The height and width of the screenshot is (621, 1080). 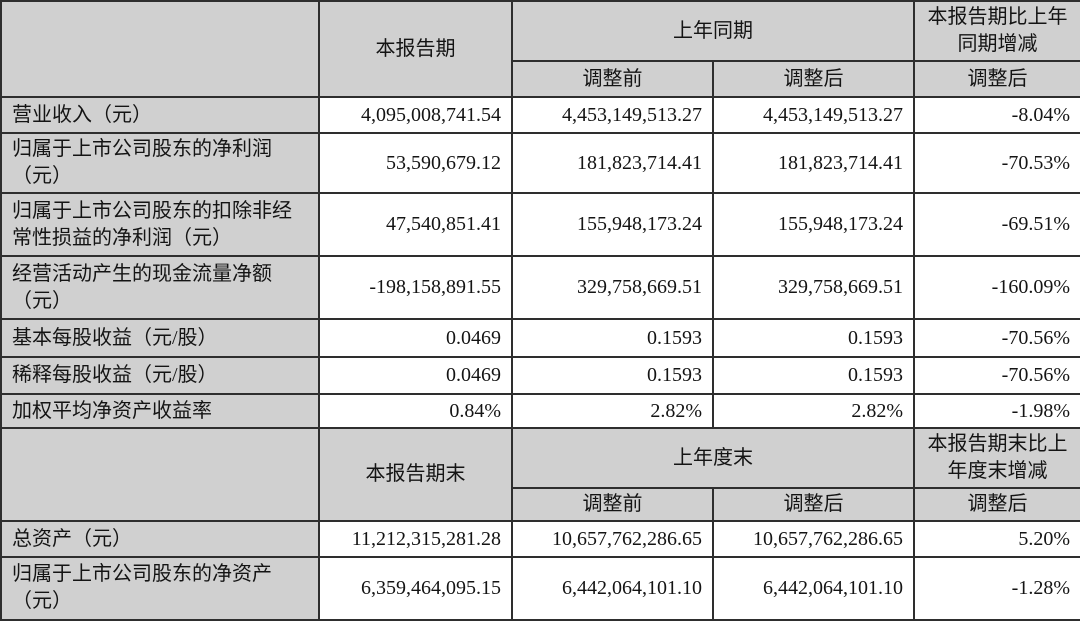 I want to click on value-change: -1.28%, so click(x=996, y=588).